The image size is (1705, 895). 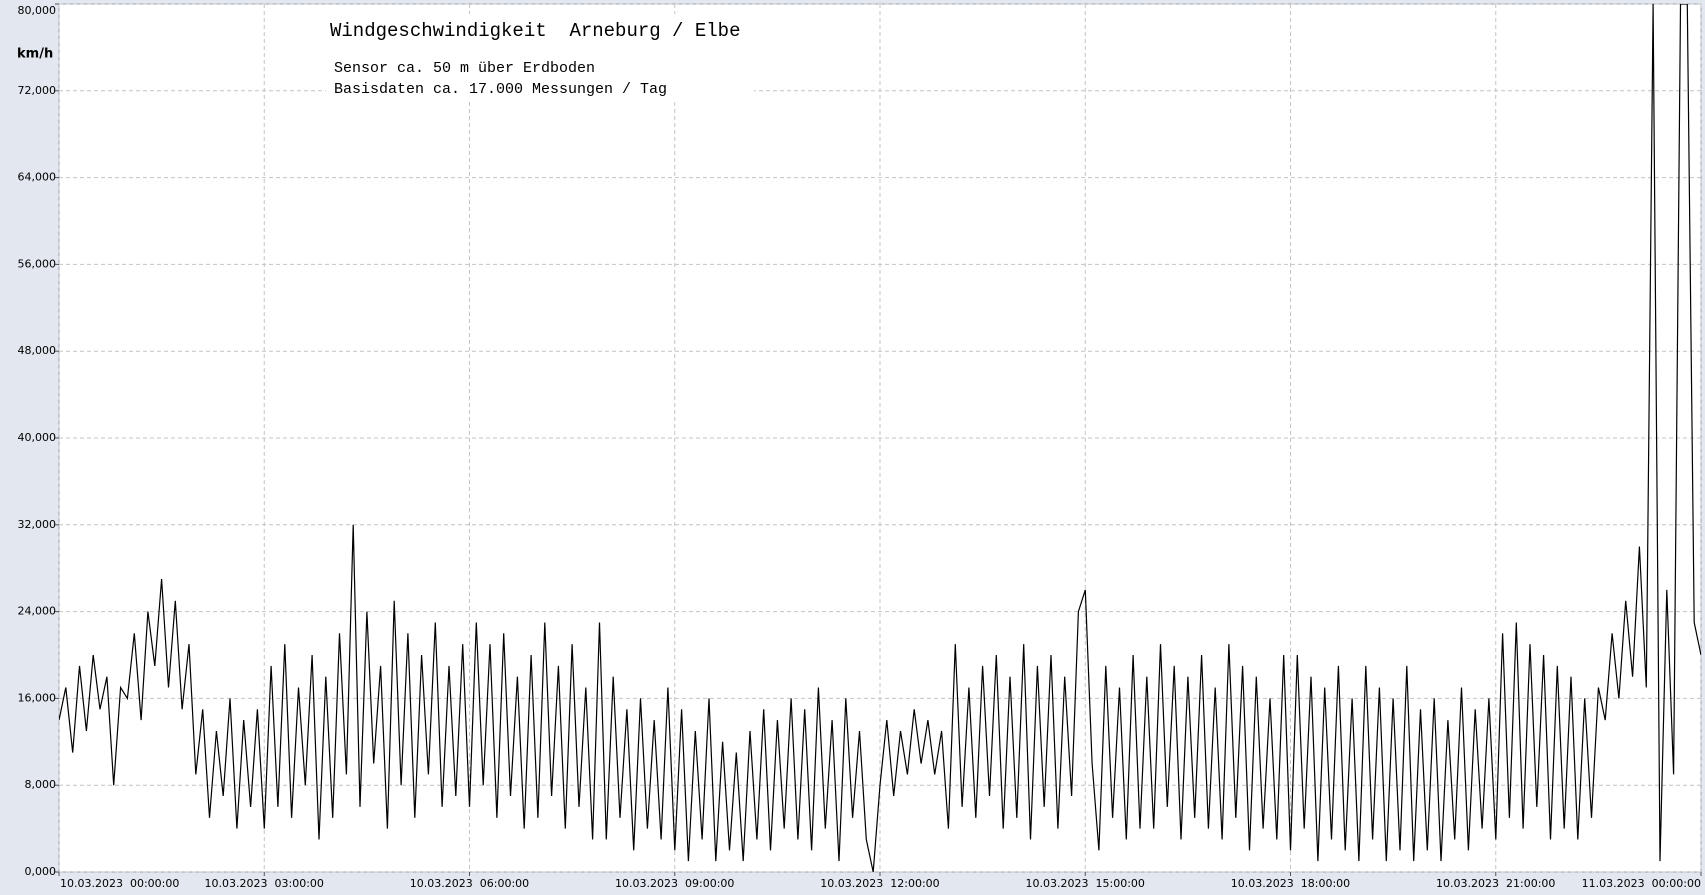 I want to click on y-tick-label: 80,000, so click(x=37, y=10).